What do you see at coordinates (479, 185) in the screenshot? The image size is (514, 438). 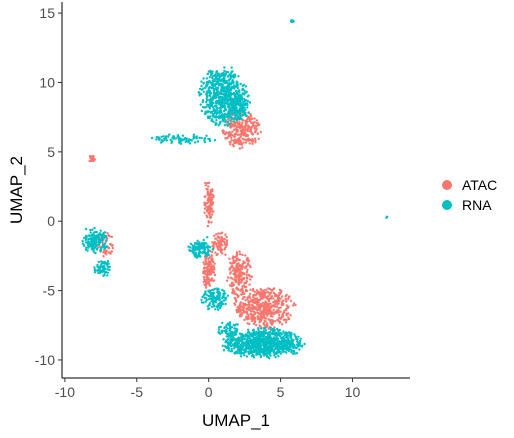 I see `legend-label-atac: ATAC` at bounding box center [479, 185].